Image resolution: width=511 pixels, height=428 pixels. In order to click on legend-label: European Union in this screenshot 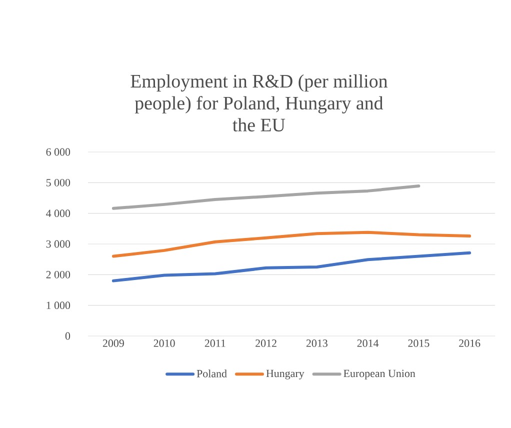, I will do `click(380, 375)`.